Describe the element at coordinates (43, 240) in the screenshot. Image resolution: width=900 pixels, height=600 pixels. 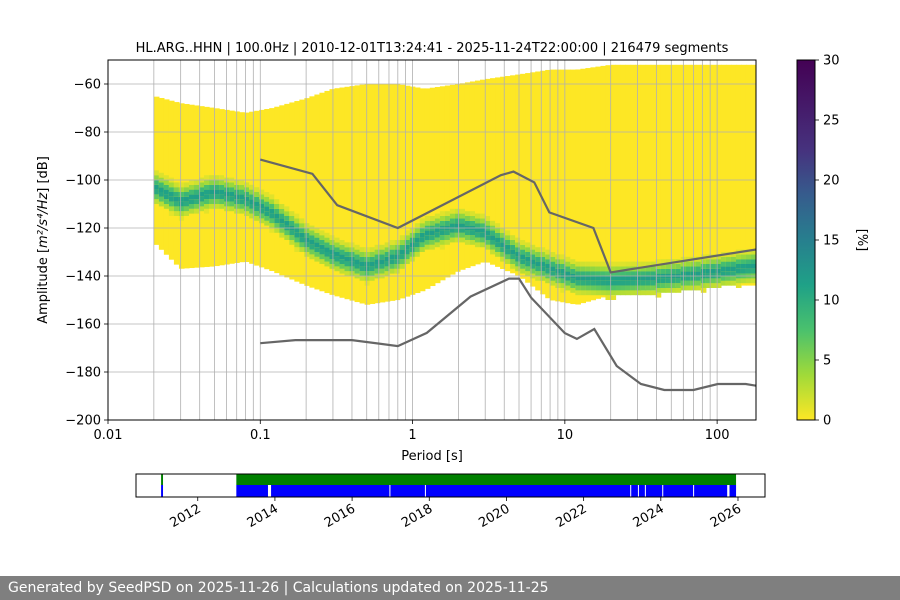
I see `y-axis-label: Amplitude [m²/s⁴/Hz] [dB]` at that location.